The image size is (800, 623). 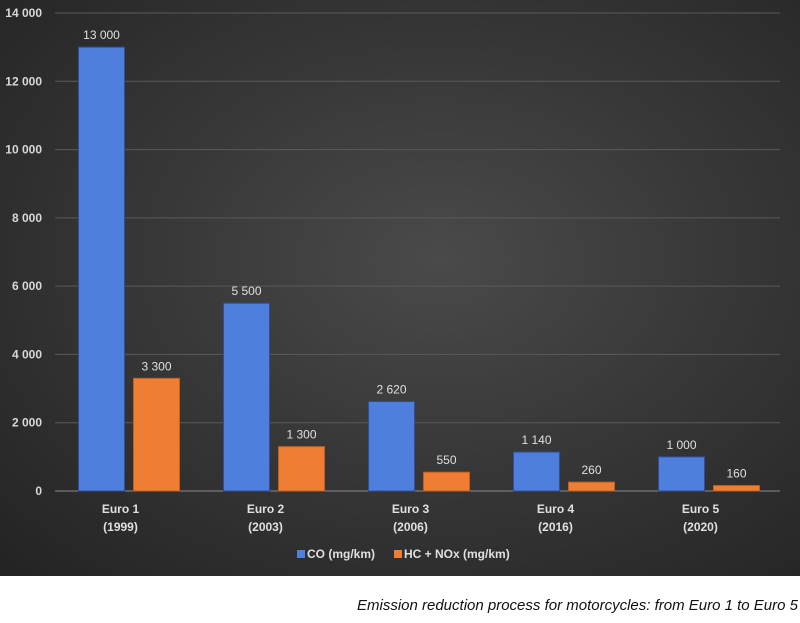 I want to click on y-tick-label: 14 000, so click(x=23, y=13).